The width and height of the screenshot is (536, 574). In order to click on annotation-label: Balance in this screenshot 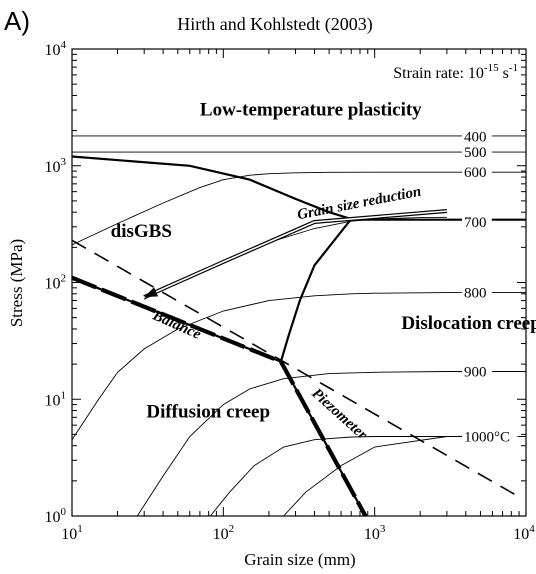, I will do `click(176, 325)`.